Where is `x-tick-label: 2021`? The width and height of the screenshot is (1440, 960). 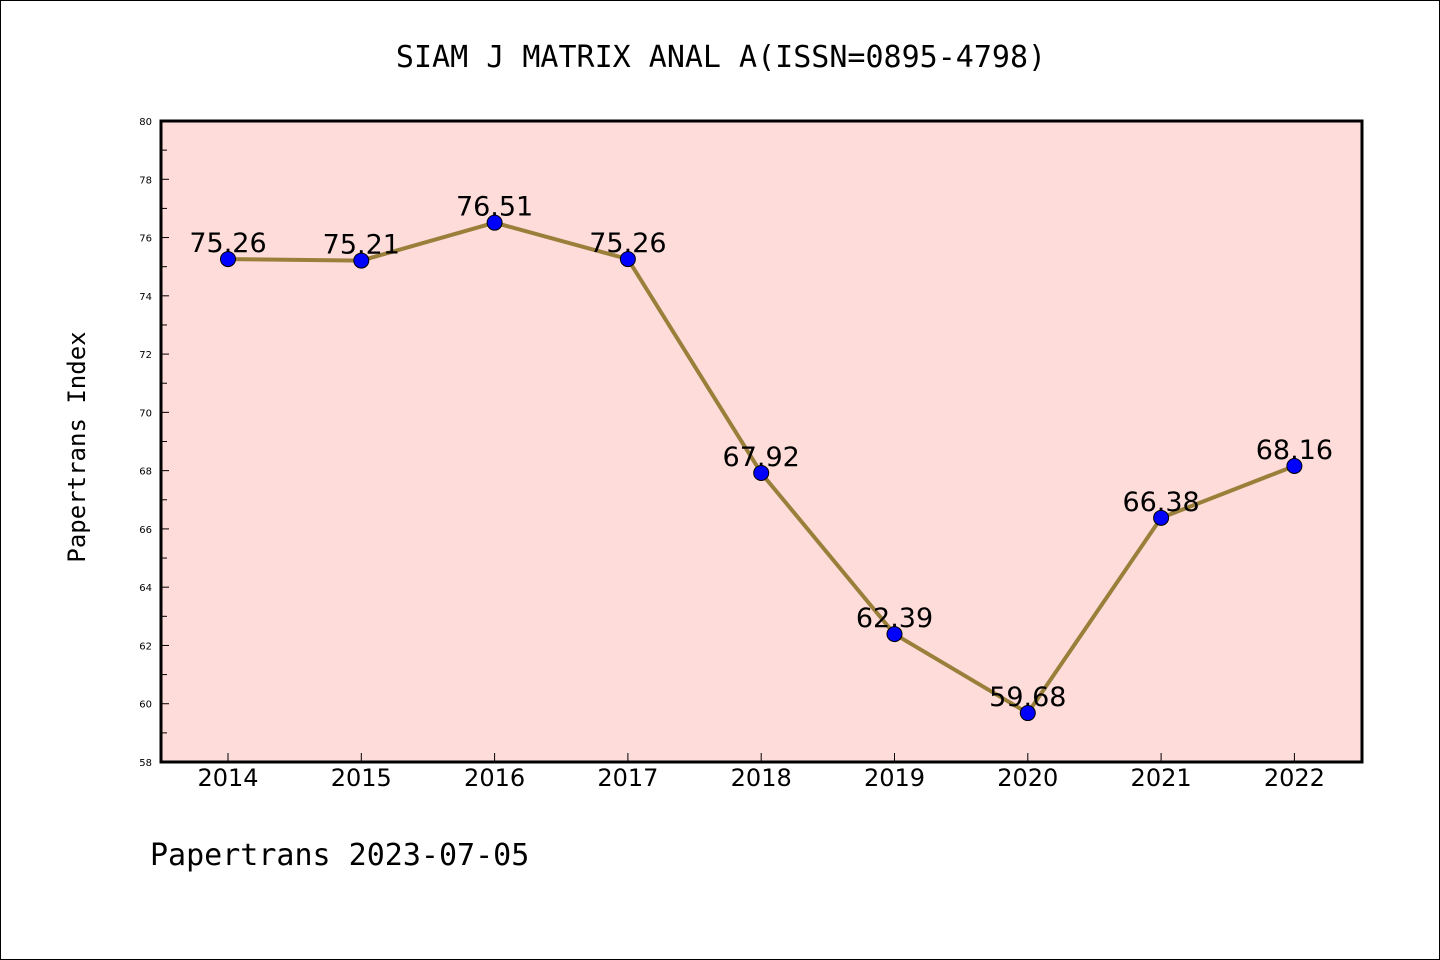
x-tick-label: 2021 is located at coordinates (1161, 778).